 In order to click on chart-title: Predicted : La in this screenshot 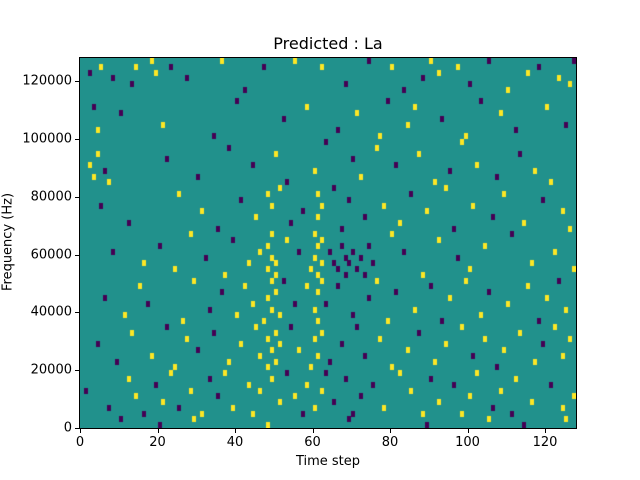, I will do `click(328, 43)`.